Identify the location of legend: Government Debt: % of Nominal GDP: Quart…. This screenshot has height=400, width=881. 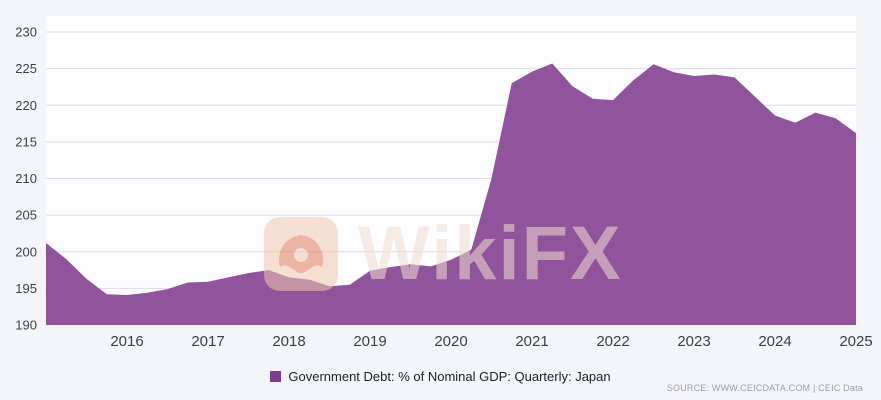
(440, 376).